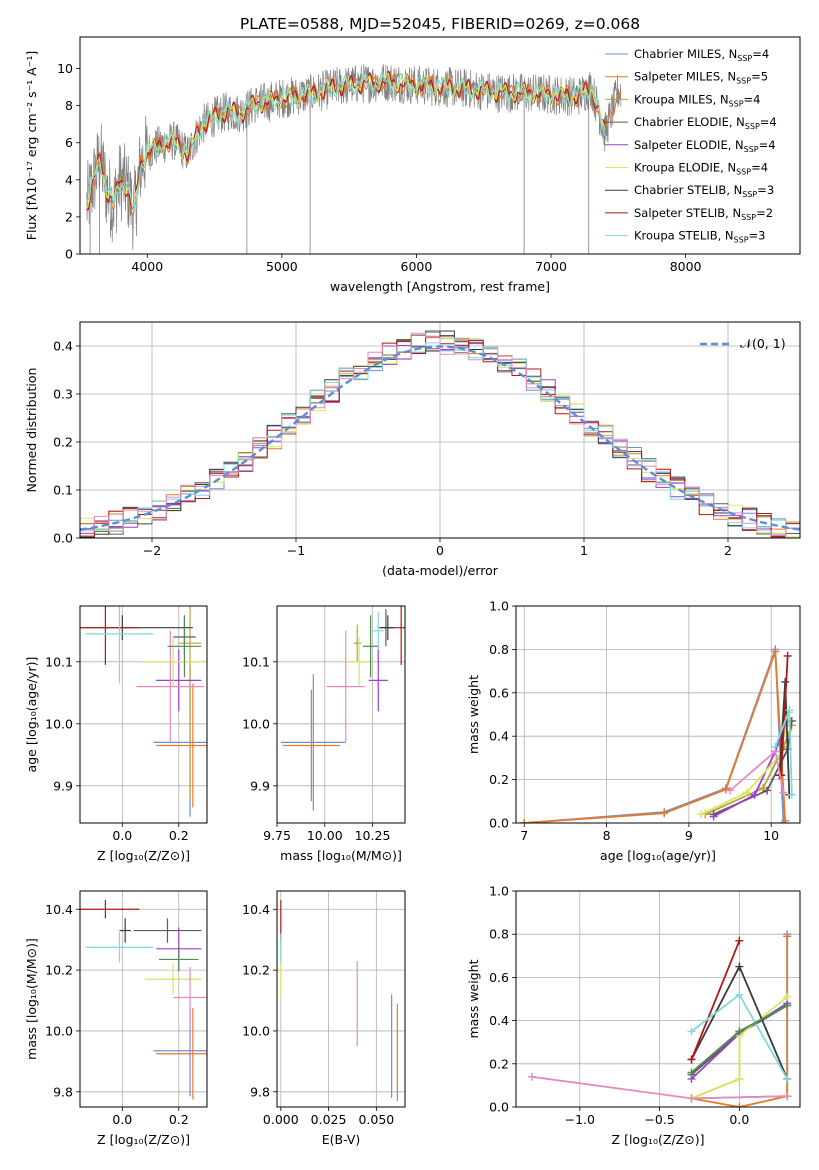 The height and width of the screenshot is (1170, 819). I want to click on legend-entry: Kroupa STELIB, NSSP=3, so click(699, 237).